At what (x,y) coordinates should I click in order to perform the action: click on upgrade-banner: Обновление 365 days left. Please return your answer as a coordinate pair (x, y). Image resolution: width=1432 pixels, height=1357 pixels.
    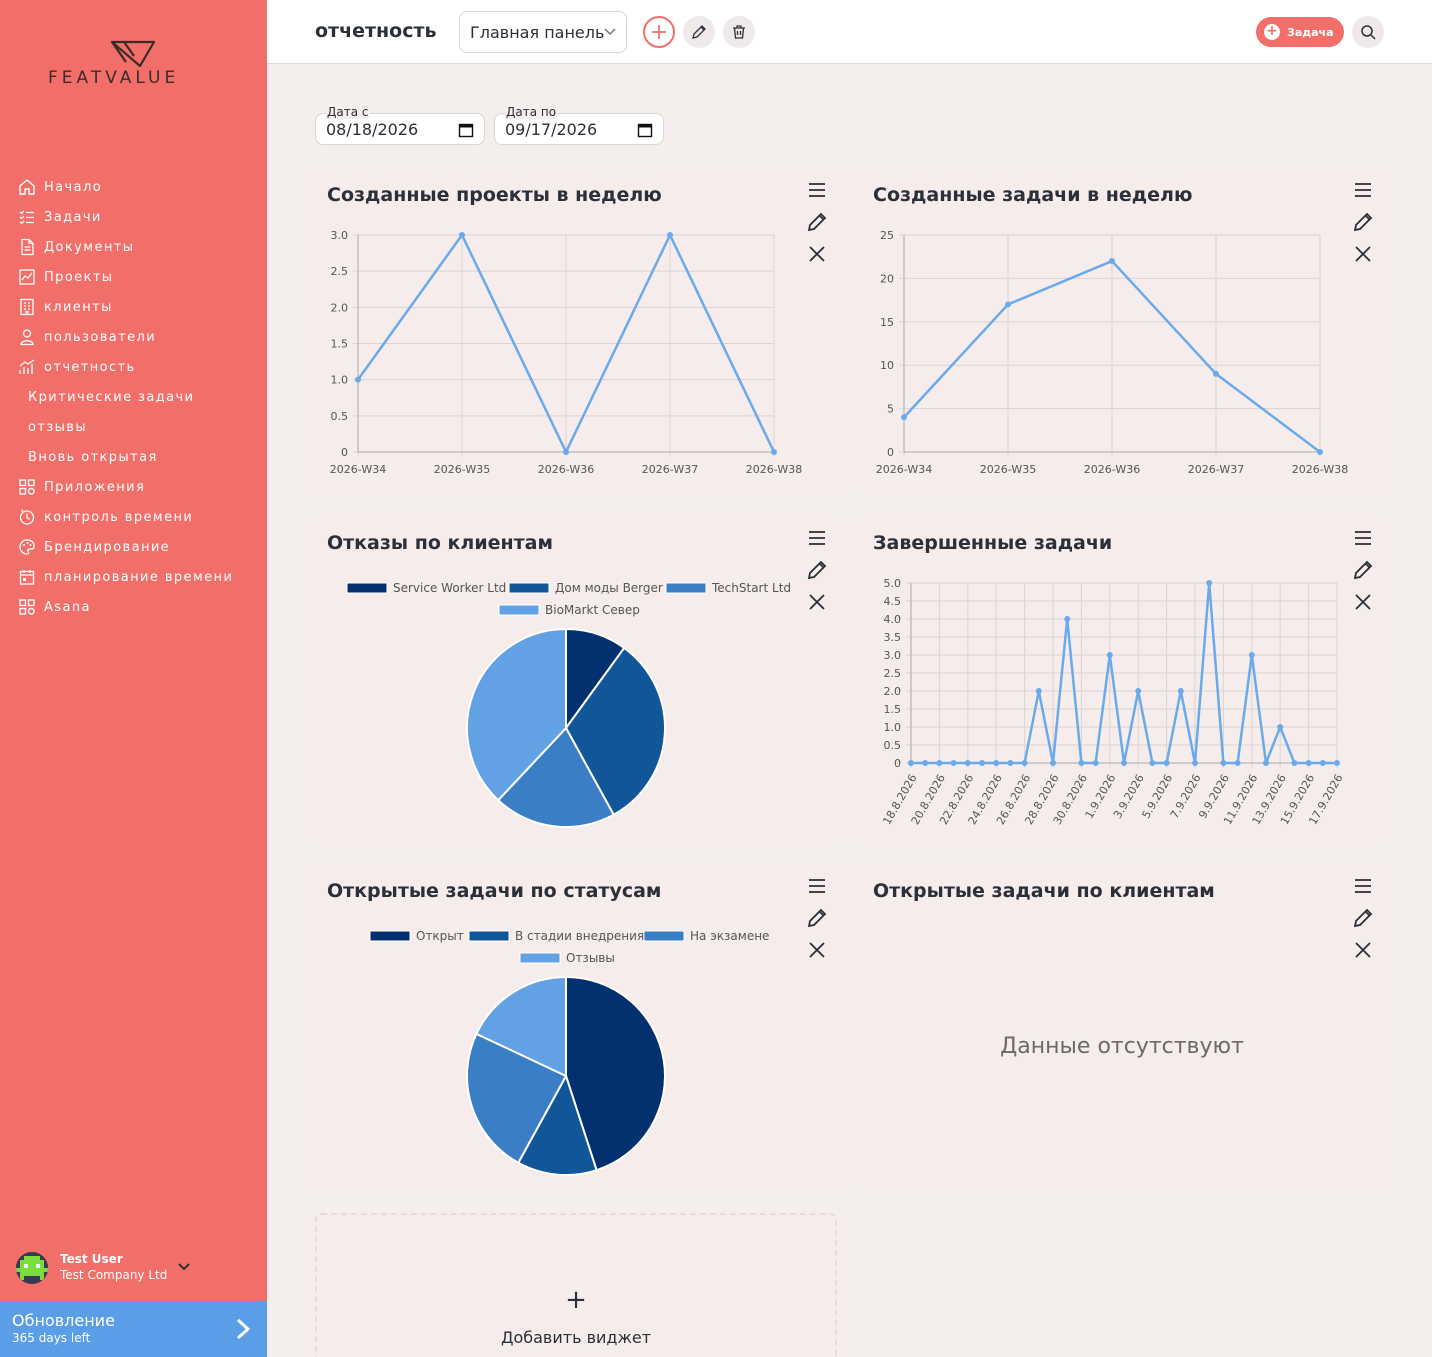
    Looking at the image, I should click on (133, 1329).